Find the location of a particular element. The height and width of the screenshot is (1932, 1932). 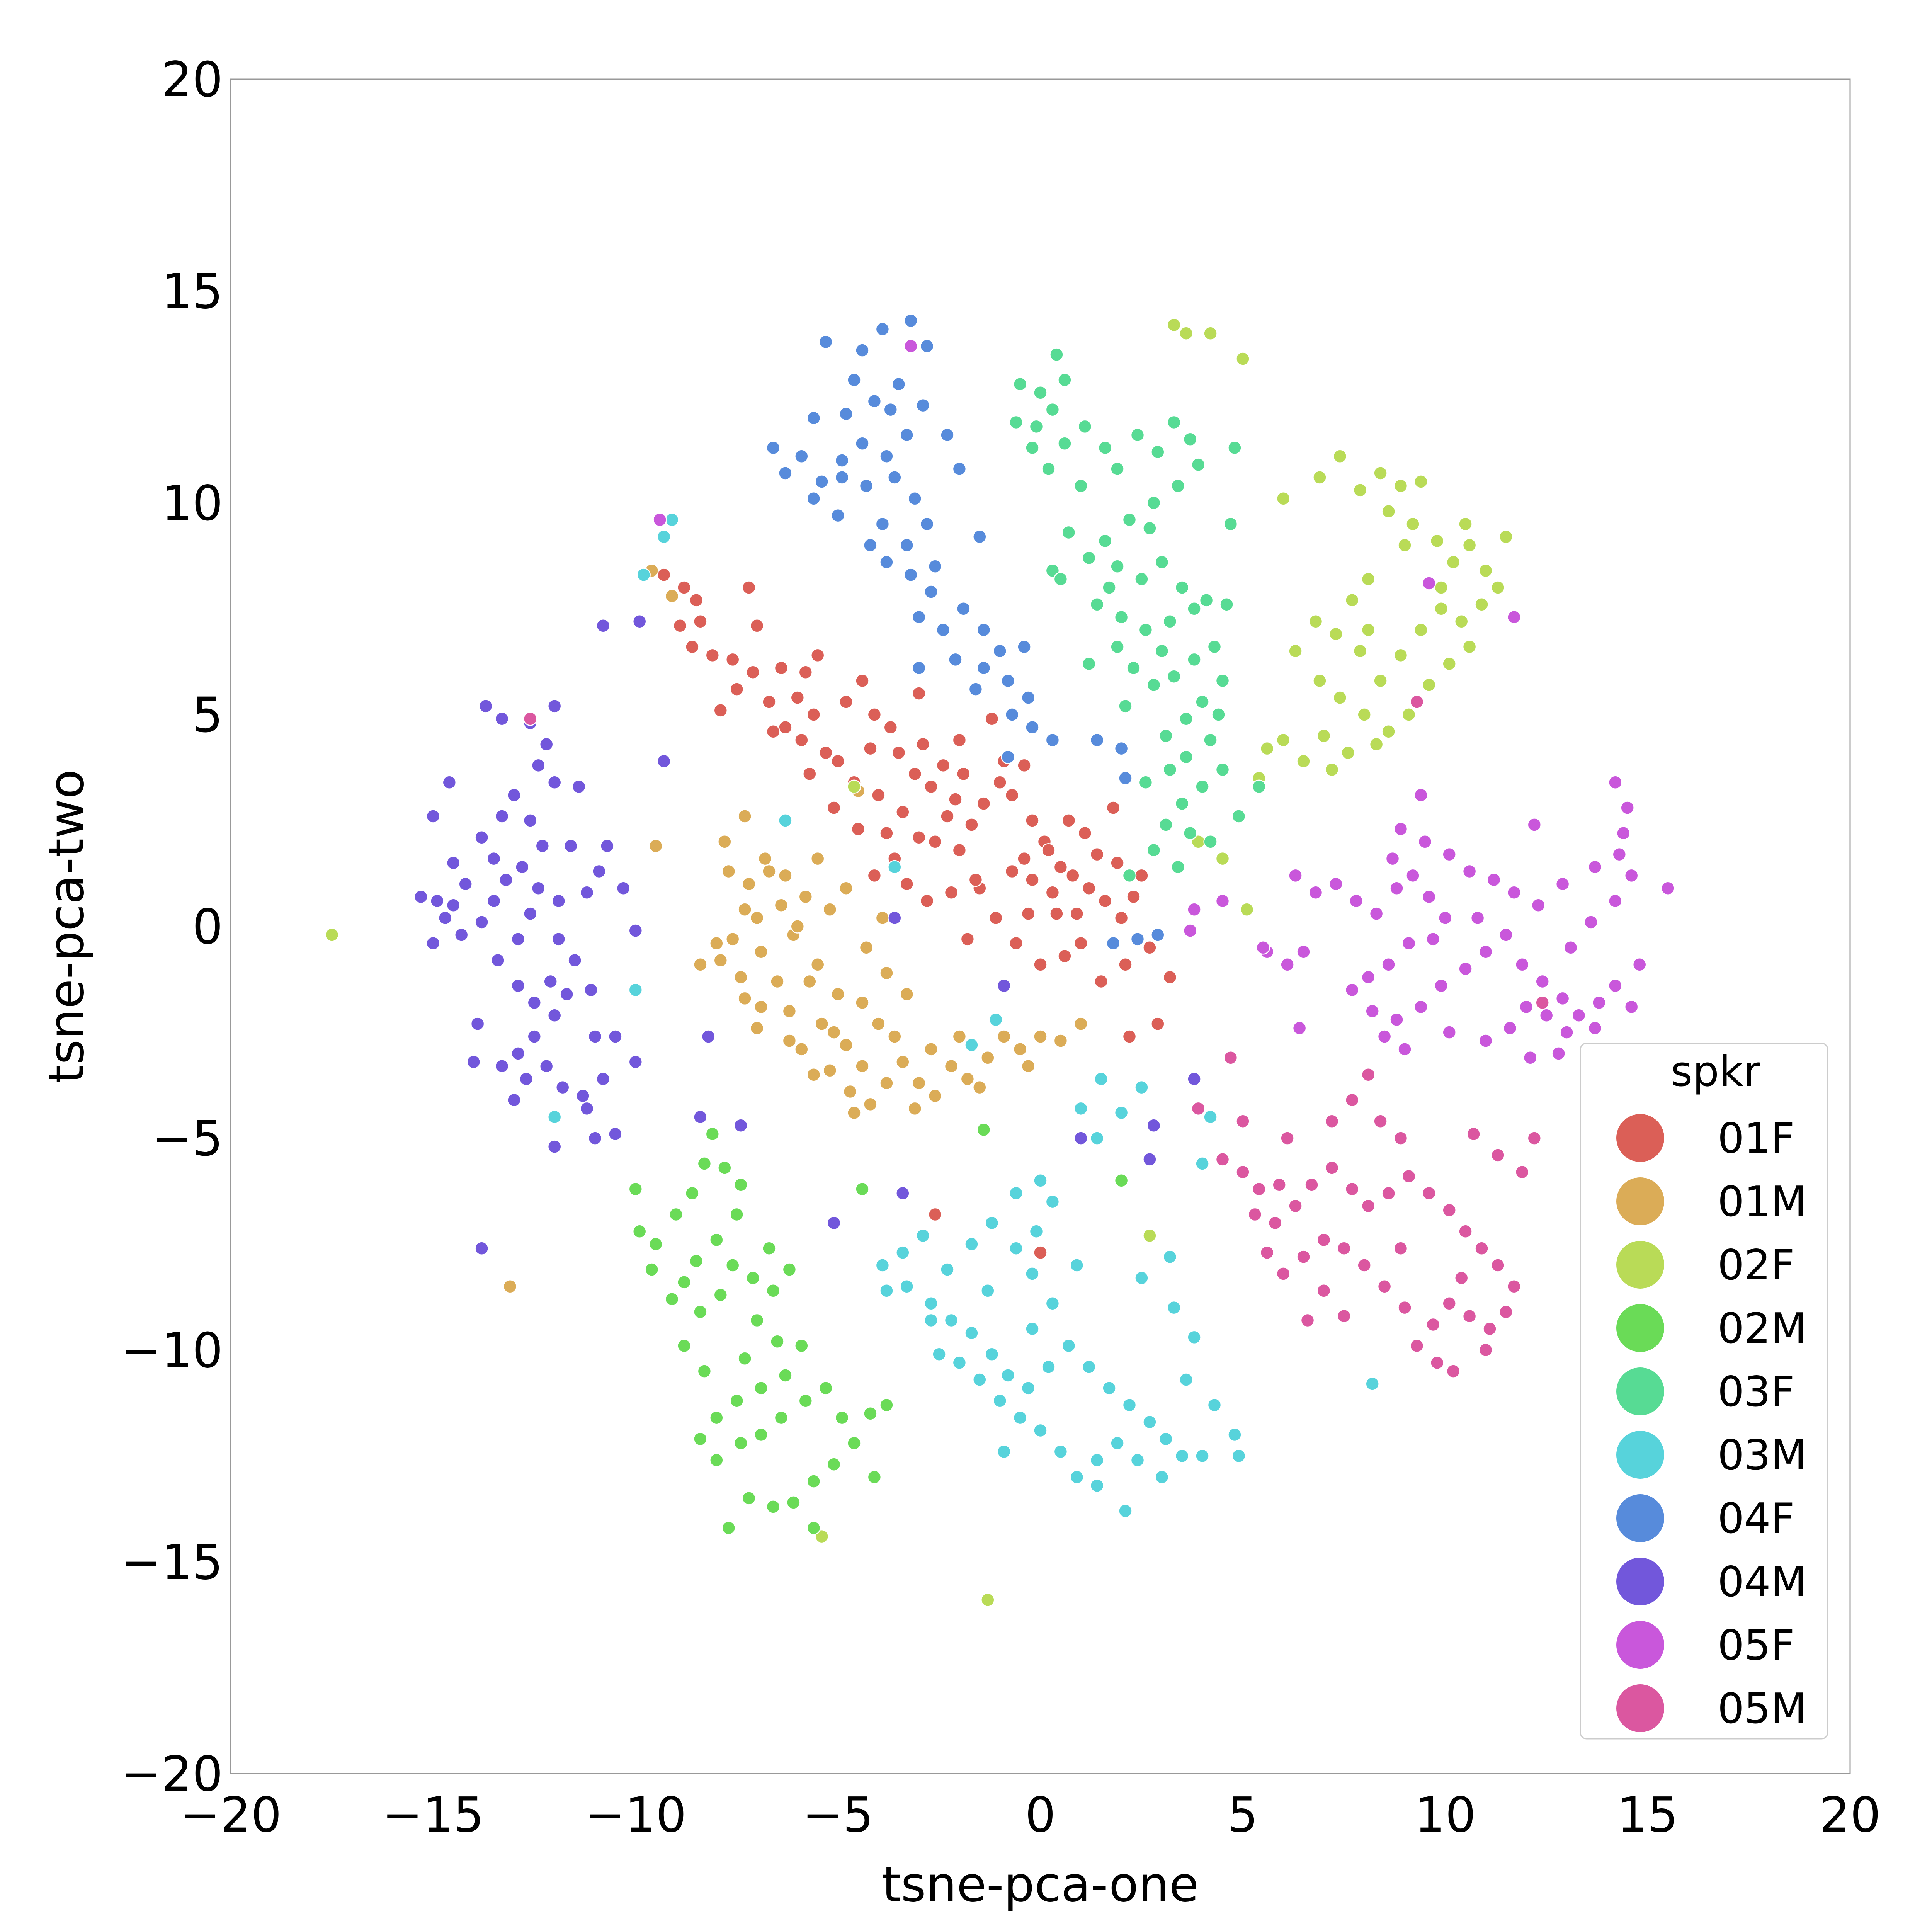

legend-label-04F: 04F is located at coordinates (1756, 1519).